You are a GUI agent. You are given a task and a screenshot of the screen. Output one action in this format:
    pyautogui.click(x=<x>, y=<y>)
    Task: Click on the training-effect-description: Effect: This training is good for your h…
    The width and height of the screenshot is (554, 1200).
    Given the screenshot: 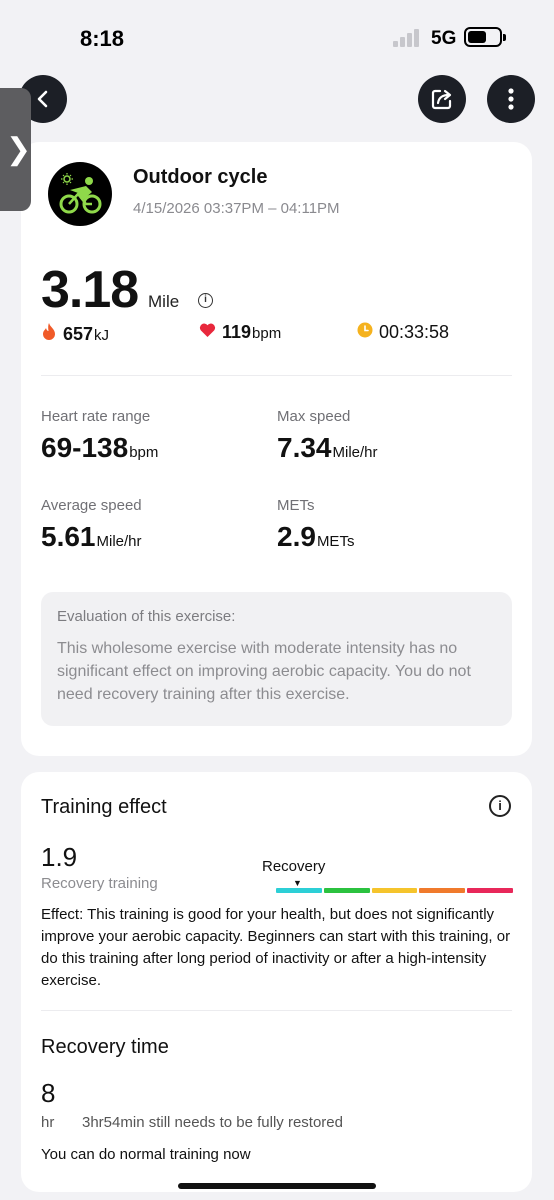 What is the action you would take?
    pyautogui.click(x=276, y=947)
    